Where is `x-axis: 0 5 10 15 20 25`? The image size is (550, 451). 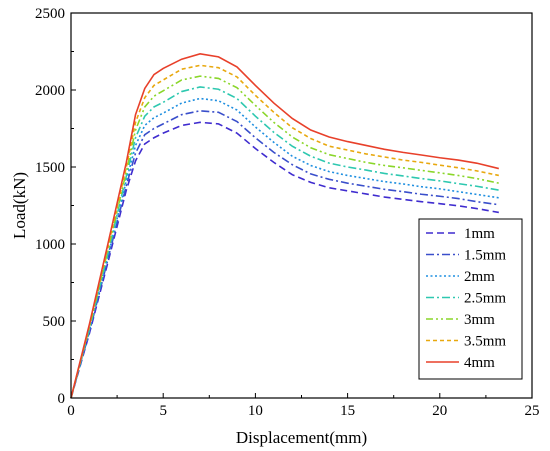 x-axis: 0 5 10 15 20 25 is located at coordinates (303, 406).